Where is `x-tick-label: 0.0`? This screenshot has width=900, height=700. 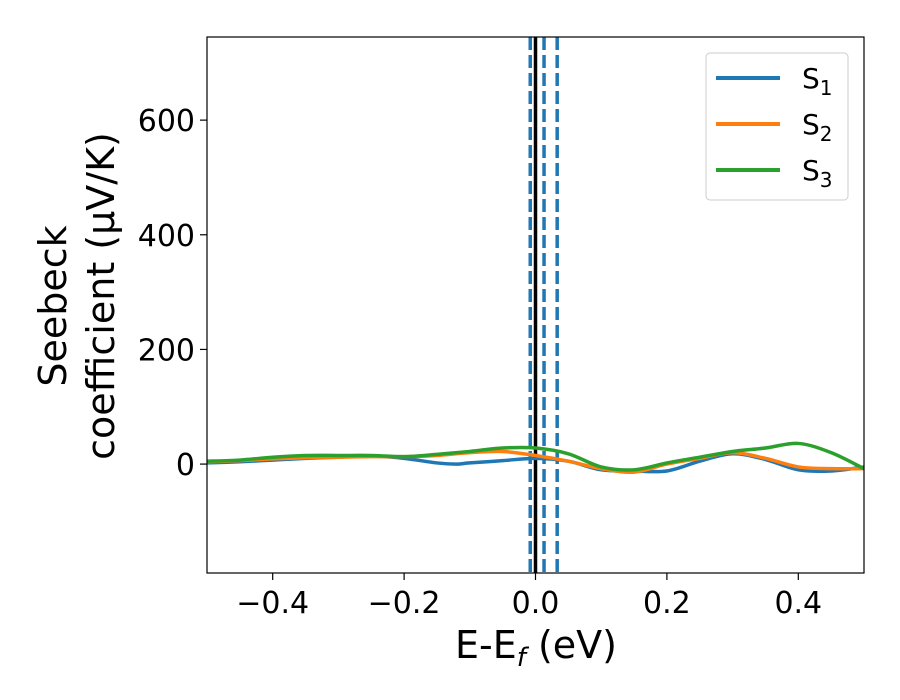 x-tick-label: 0.0 is located at coordinates (536, 603).